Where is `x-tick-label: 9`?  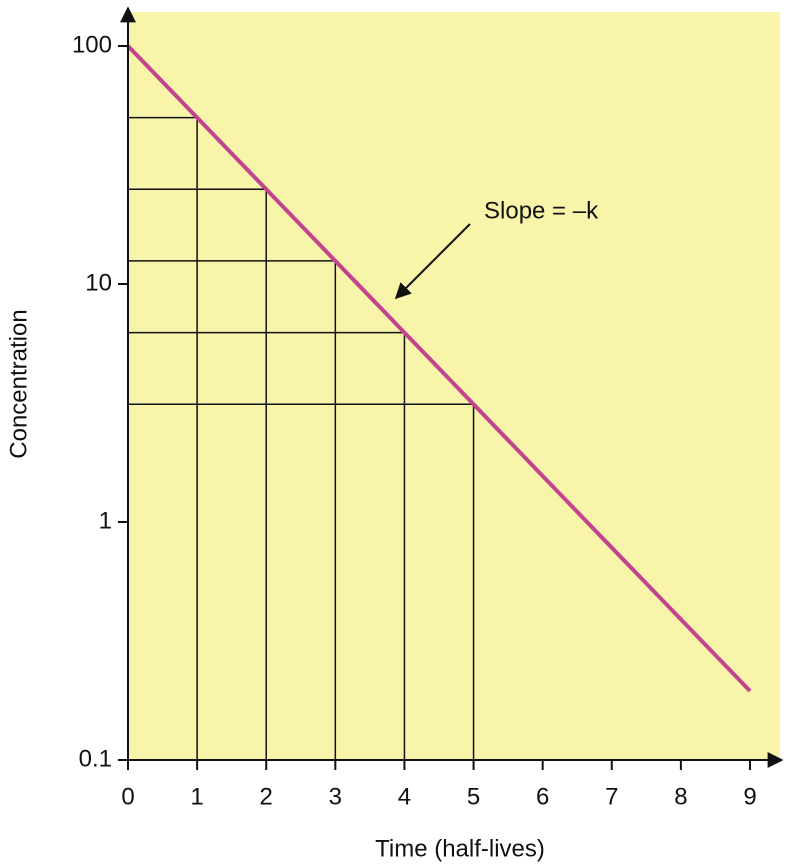 x-tick-label: 9 is located at coordinates (749, 796).